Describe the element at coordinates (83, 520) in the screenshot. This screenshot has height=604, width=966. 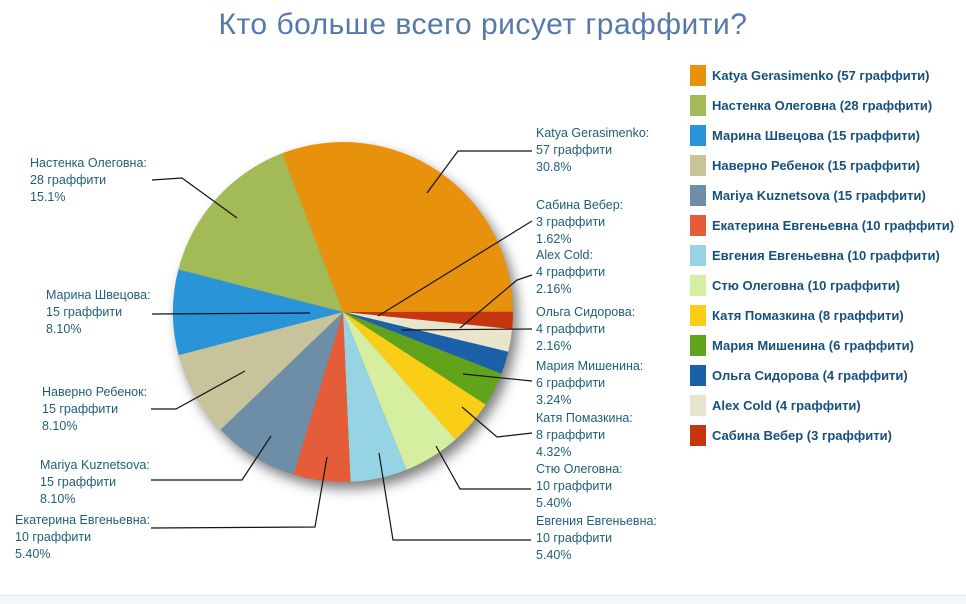
I see `callout-line: Екатерина Евгеньевна:` at that location.